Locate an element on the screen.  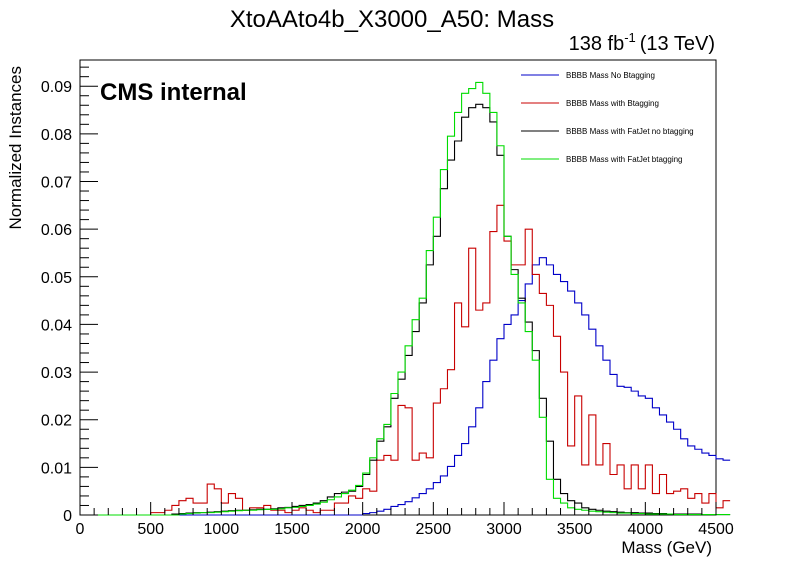
x-tick-label: 3000 is located at coordinates (504, 529).